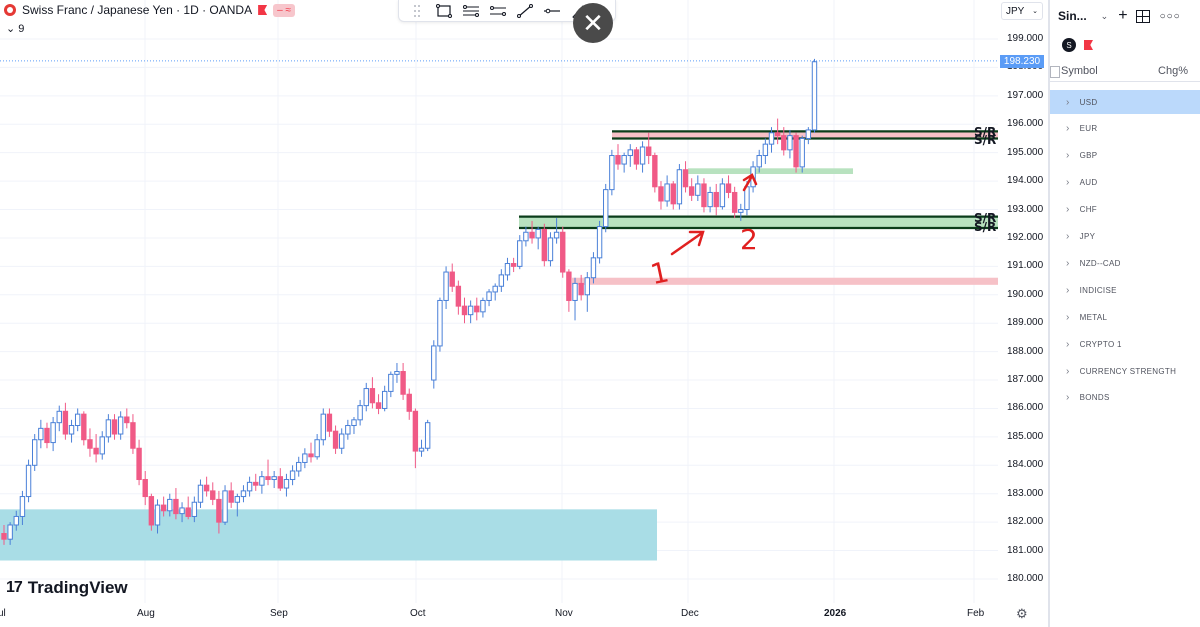 This screenshot has width=1200, height=627. I want to click on watchlist-section: › JPY, so click(1125, 237).